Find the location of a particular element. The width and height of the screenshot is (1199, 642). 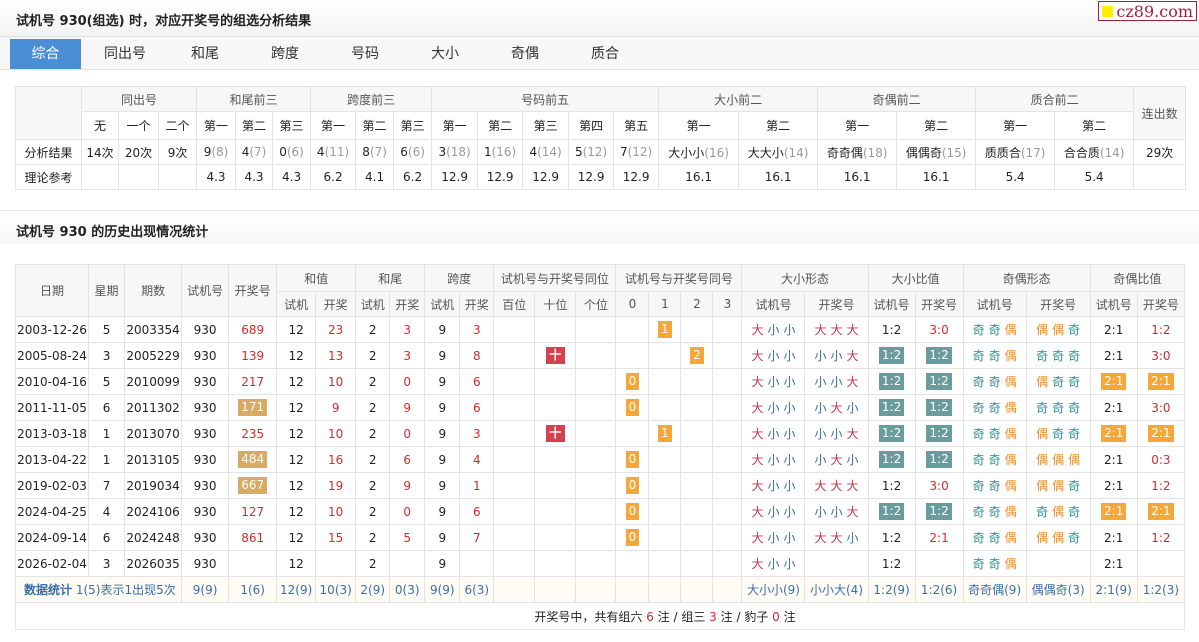

shape-char: 大 is located at coordinates (757, 330).